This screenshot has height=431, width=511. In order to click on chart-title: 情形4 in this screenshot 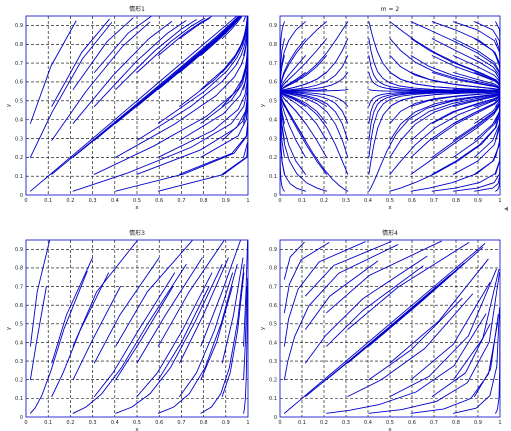, I will do `click(390, 233)`.